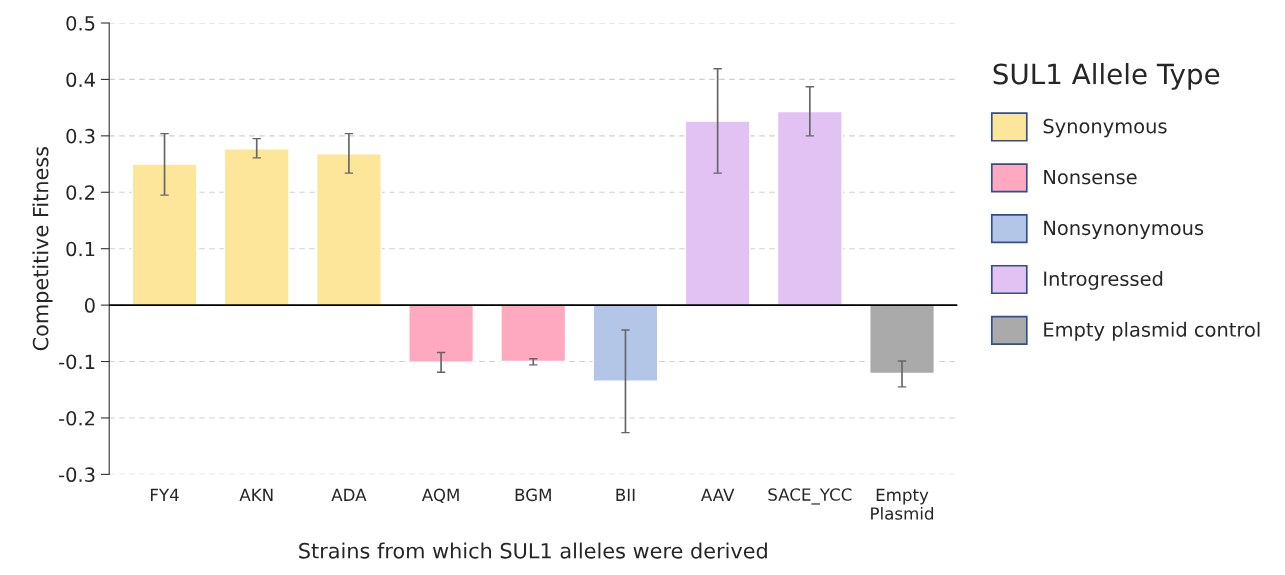  Describe the element at coordinates (80, 80) in the screenshot. I see `y-tick-label: 0.4` at that location.